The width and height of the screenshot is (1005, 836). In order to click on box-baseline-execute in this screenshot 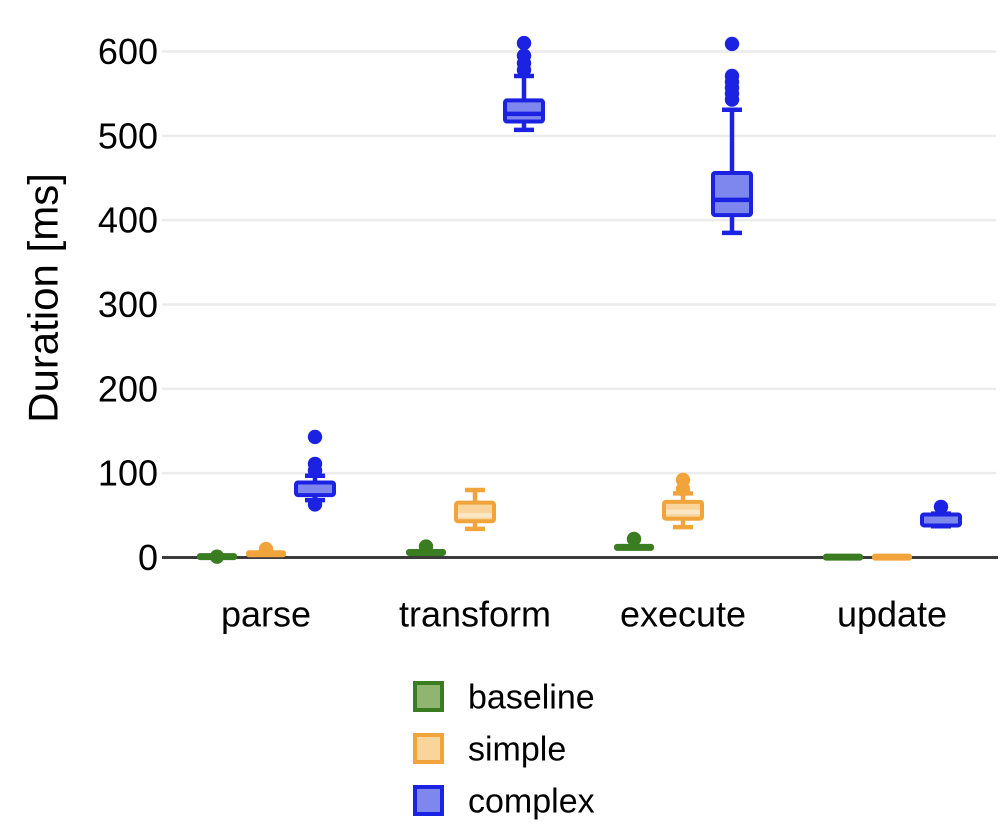, I will do `click(634, 541)`.